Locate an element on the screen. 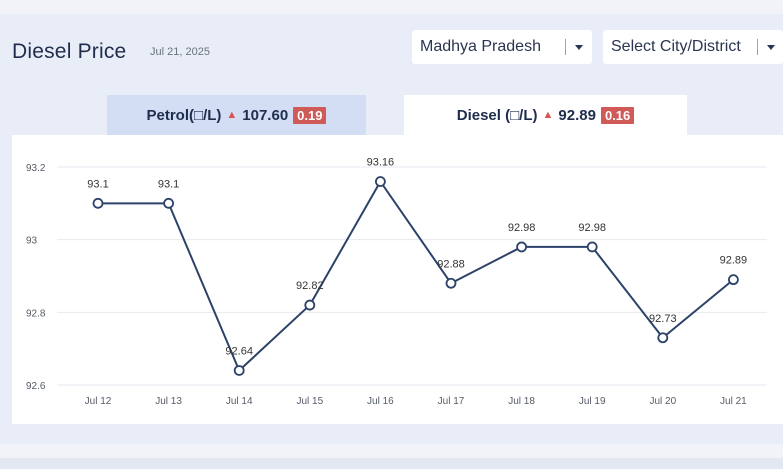 The height and width of the screenshot is (469, 783). tab-diesel-price: 92.89 is located at coordinates (577, 115).